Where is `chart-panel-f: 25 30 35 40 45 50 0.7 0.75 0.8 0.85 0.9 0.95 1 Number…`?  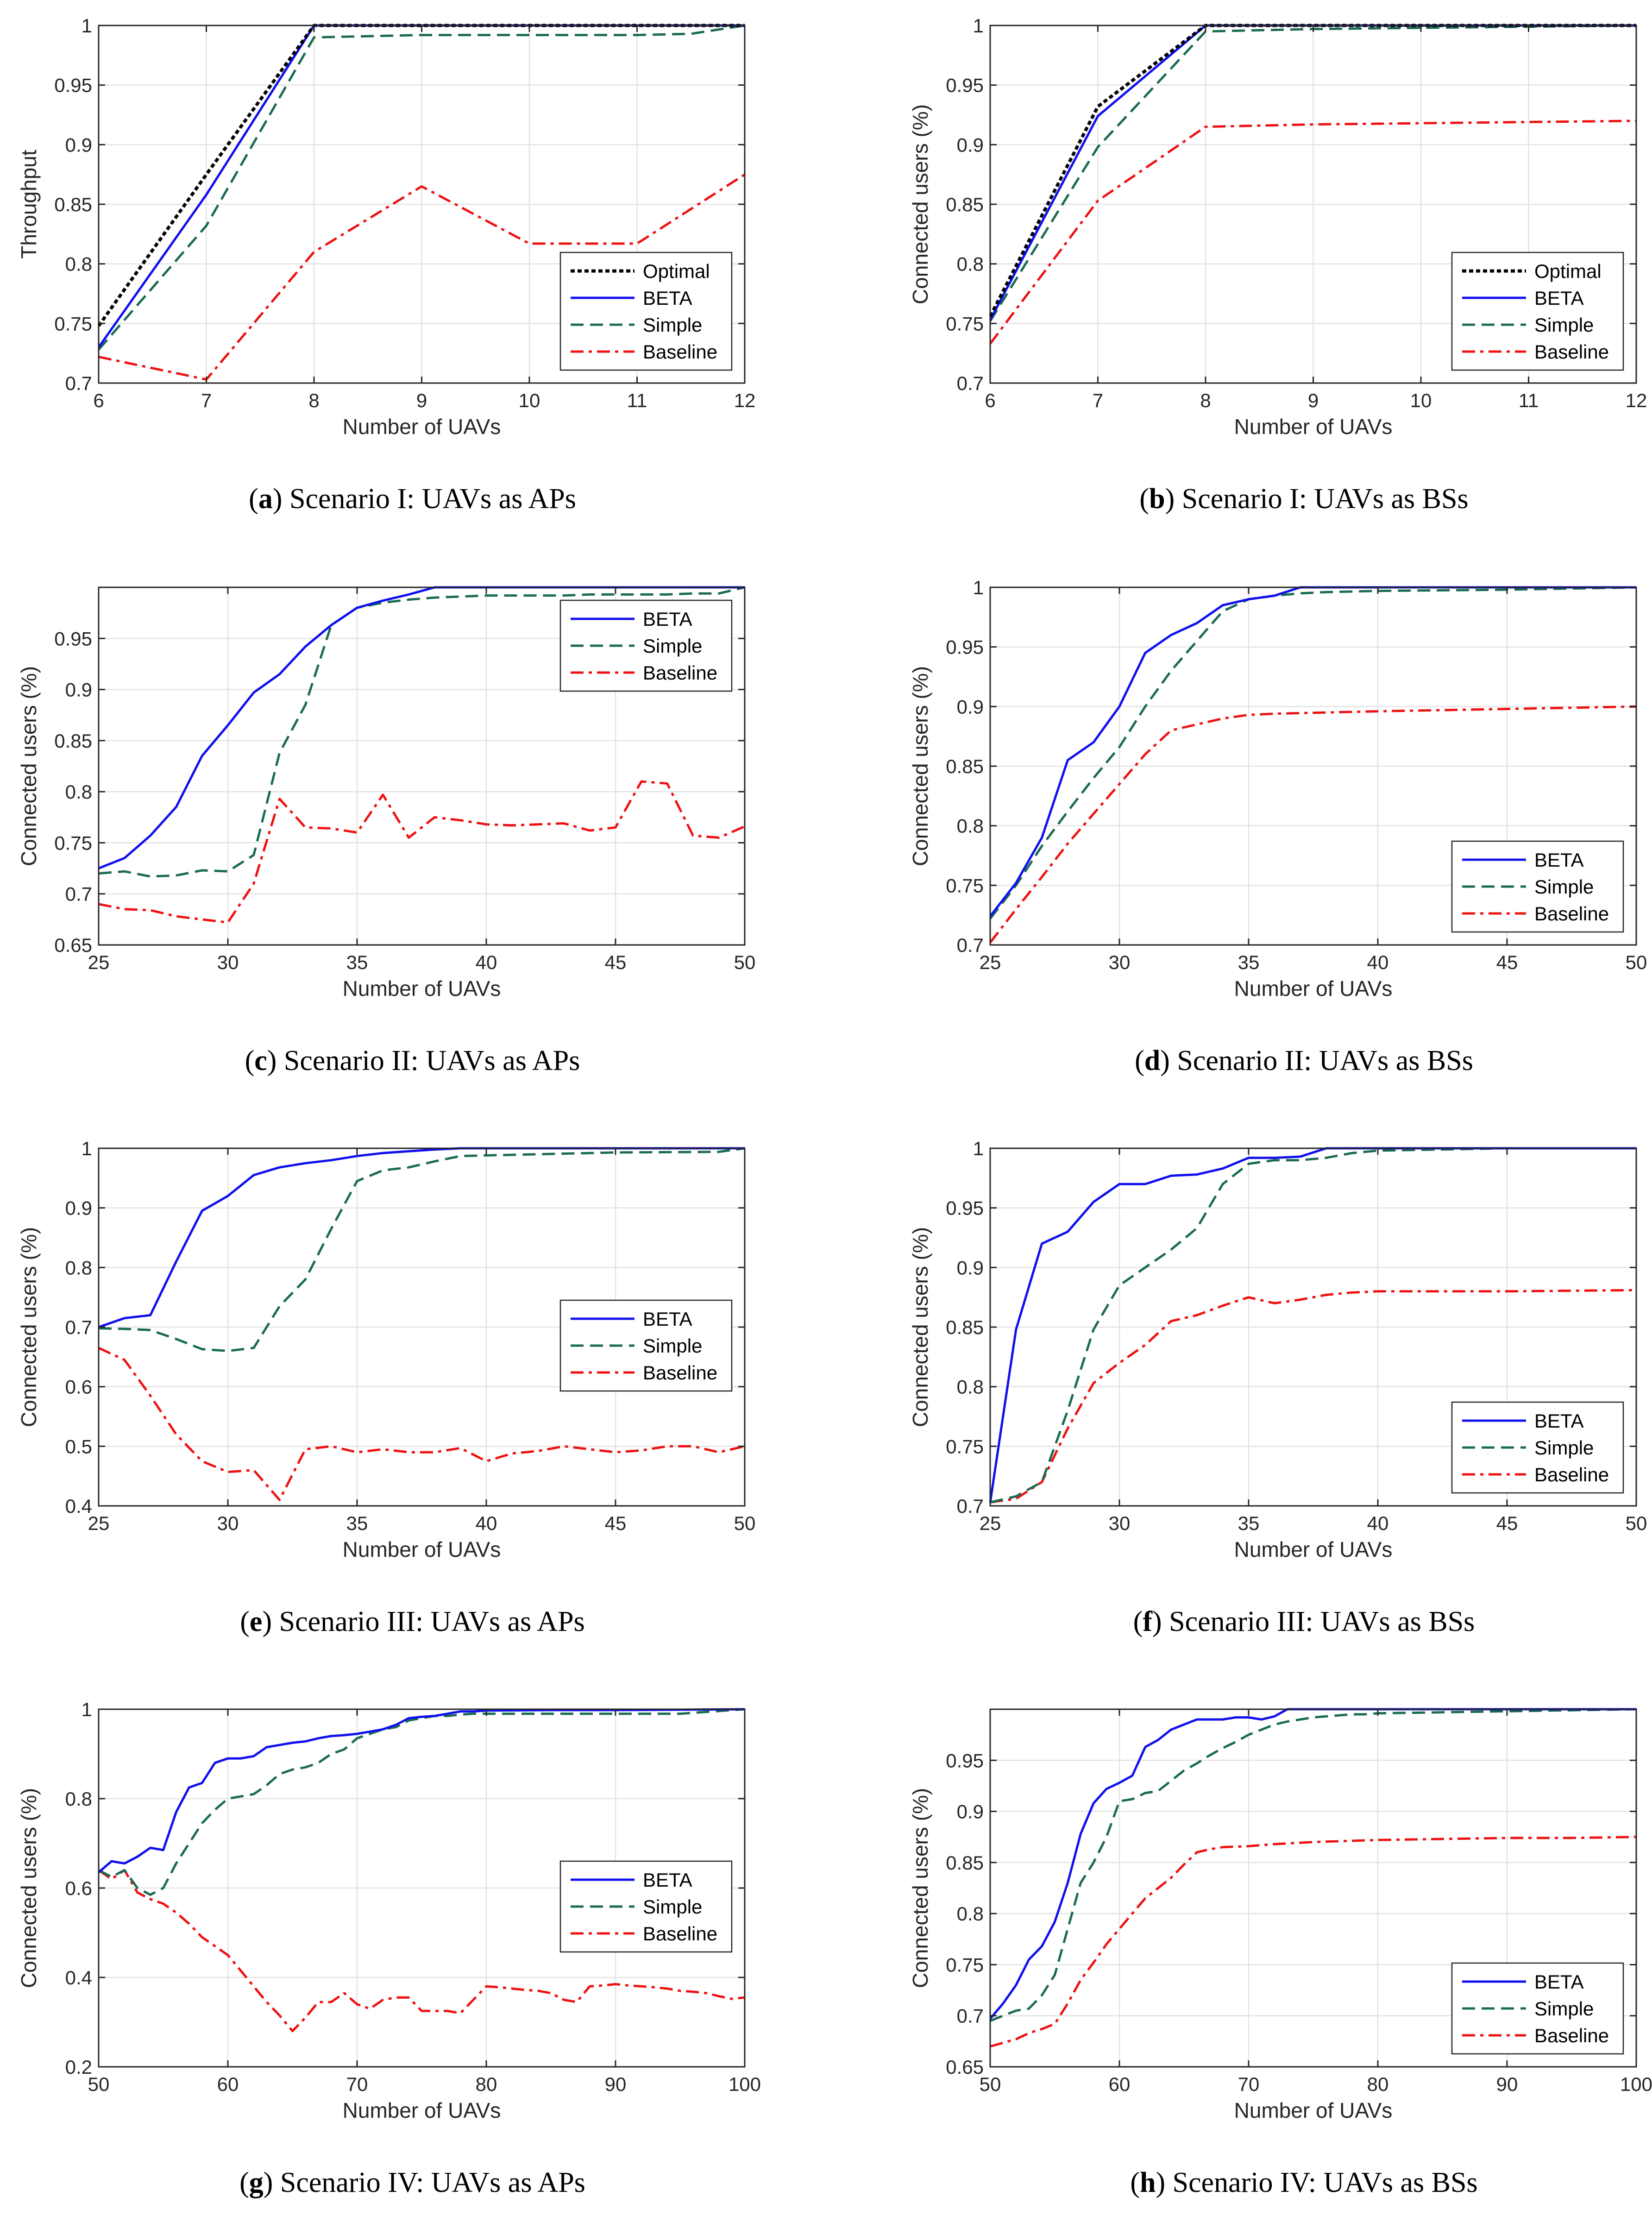 chart-panel-f: 25 30 35 40 45 50 0.7 0.75 0.8 0.85 0.9 0.95 1 Number… is located at coordinates (1277, 1387).